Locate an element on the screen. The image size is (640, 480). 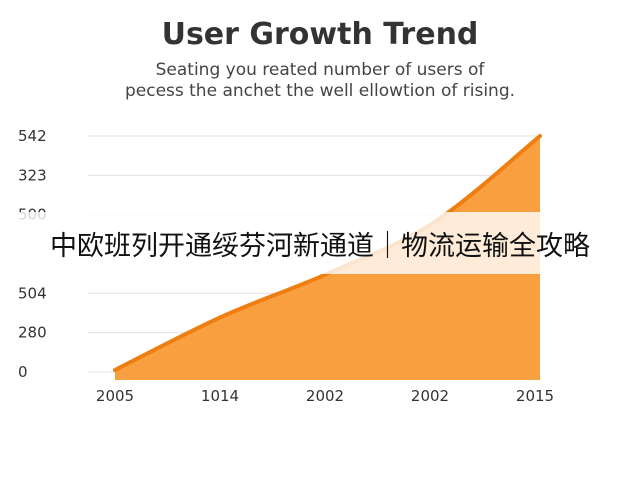
overlay-banner is located at coordinates (320, 243).